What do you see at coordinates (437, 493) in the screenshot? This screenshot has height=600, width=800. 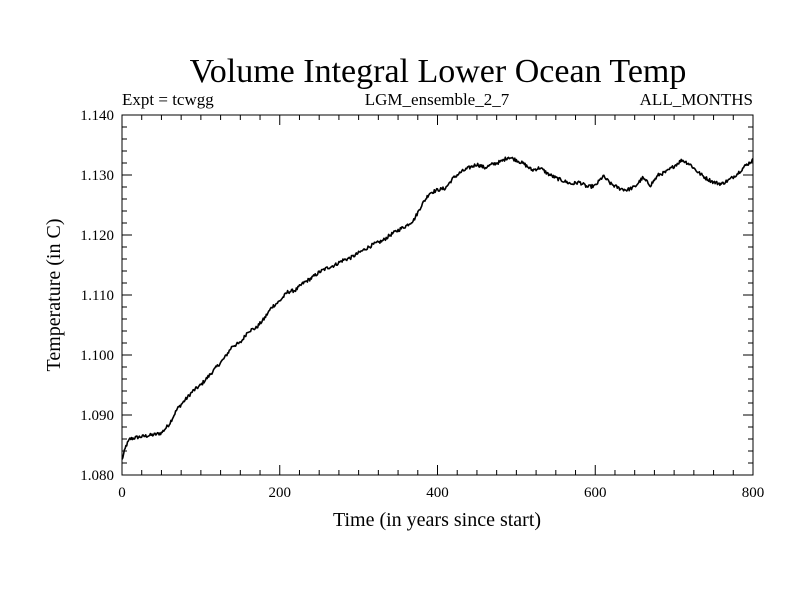 I see `x-tick-label: 400` at bounding box center [437, 493].